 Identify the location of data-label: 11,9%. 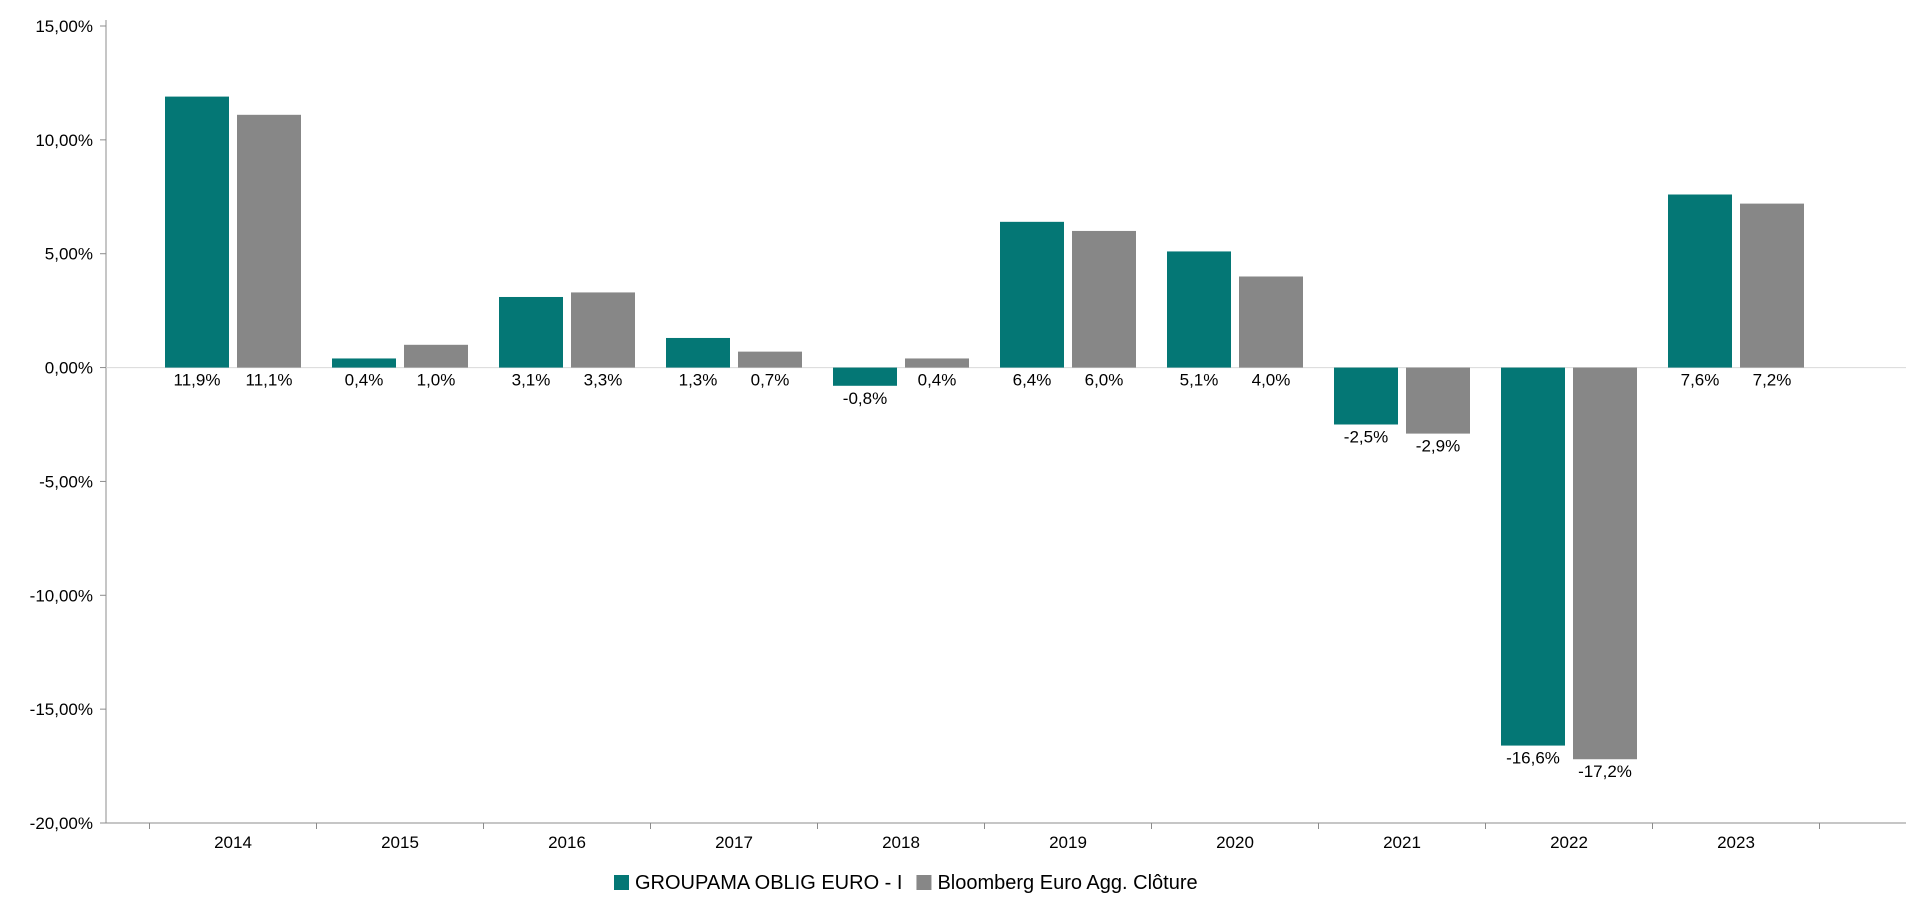
(197, 380).